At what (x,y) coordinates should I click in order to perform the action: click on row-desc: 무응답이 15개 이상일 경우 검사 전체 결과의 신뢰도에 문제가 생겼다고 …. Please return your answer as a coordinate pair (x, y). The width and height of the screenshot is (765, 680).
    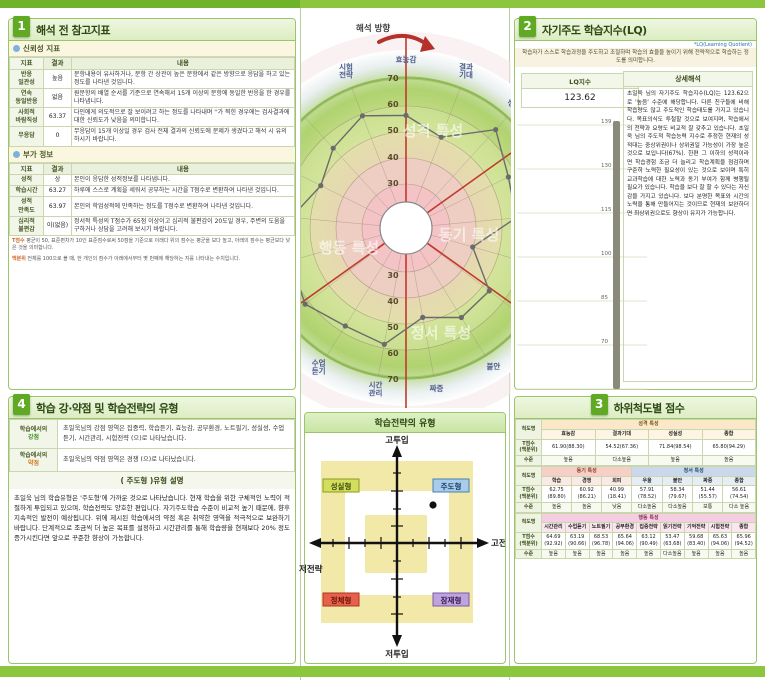
    Looking at the image, I should click on (183, 136).